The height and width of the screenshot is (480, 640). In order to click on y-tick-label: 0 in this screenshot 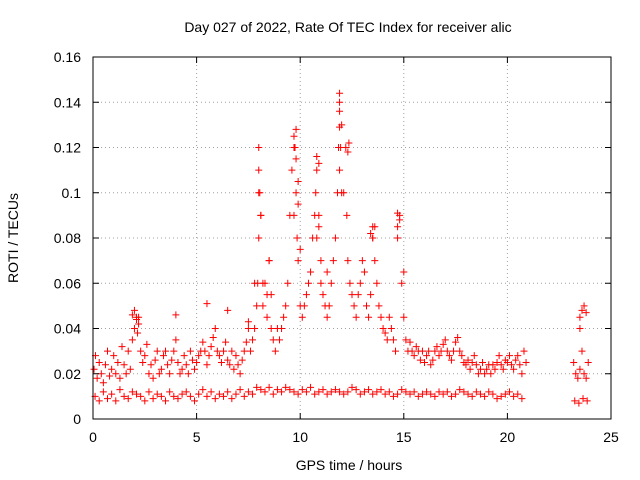, I will do `click(77, 419)`.